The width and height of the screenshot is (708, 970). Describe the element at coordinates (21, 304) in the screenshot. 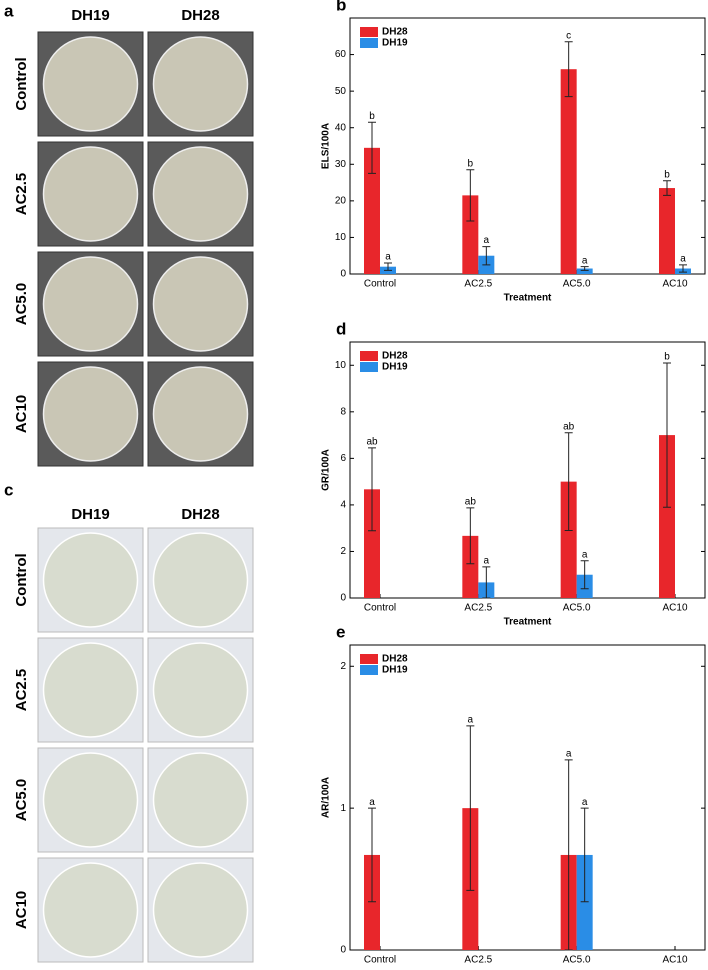

I see `row-label: AC5.0` at that location.